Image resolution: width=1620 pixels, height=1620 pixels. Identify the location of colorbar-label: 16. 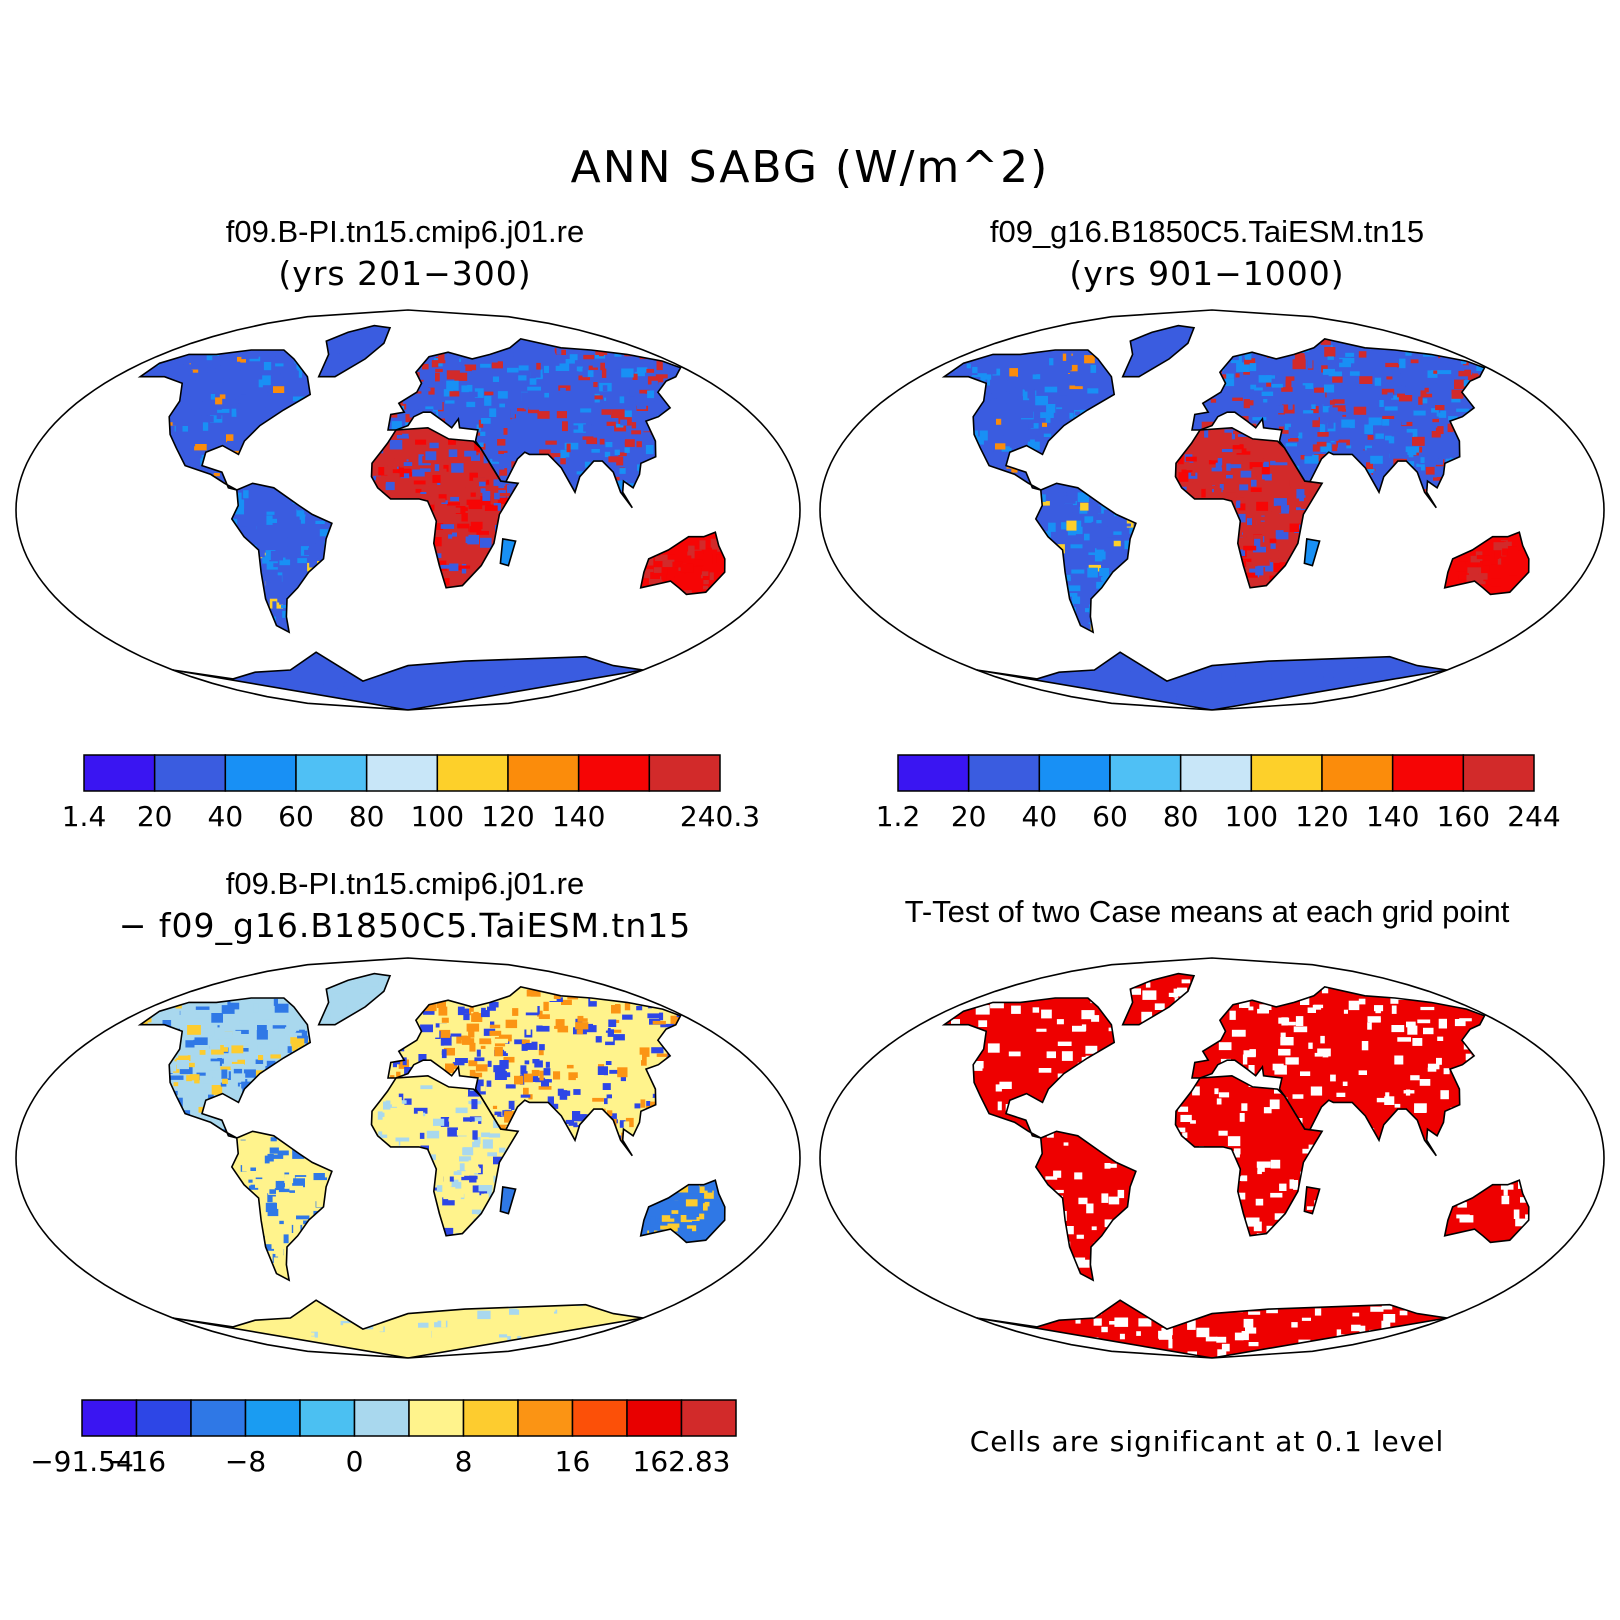
(573, 1461).